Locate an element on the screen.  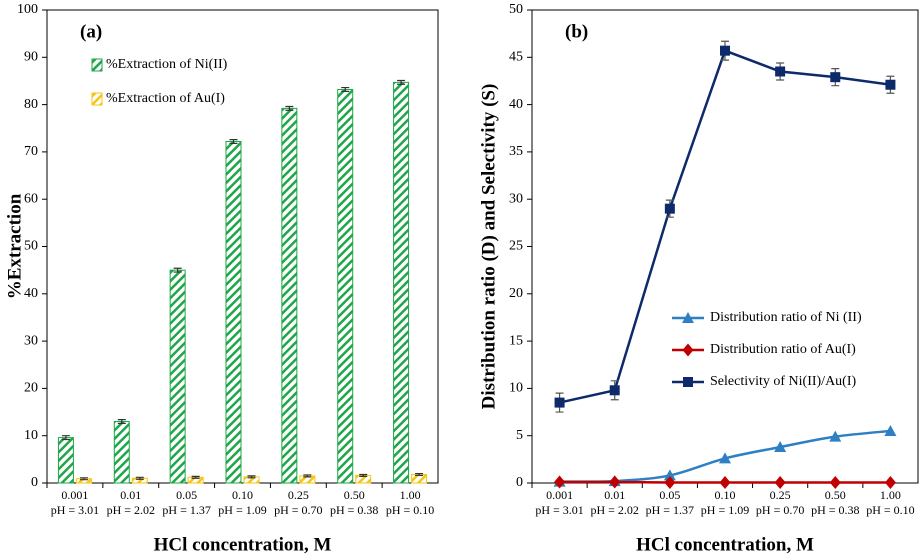
y-tick-label: 35 is located at coordinates (516, 151).